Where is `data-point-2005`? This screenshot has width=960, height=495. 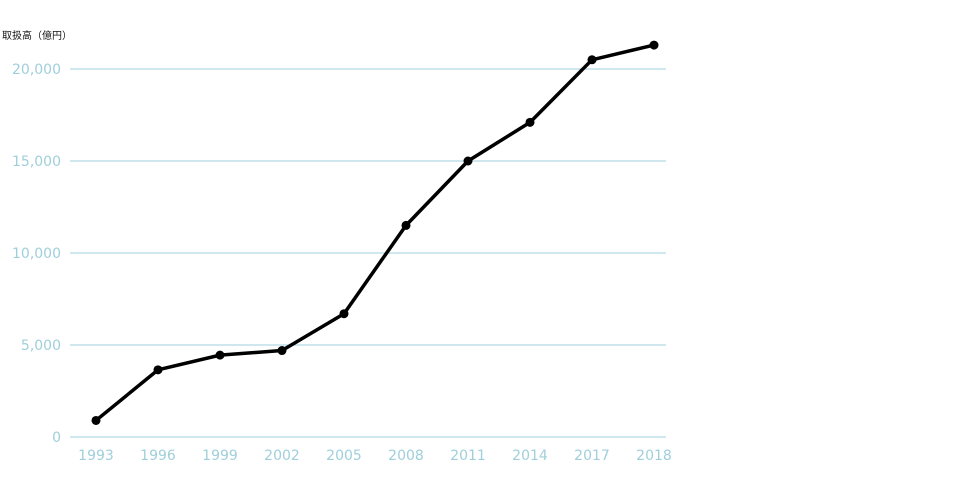
data-point-2005 is located at coordinates (344, 314).